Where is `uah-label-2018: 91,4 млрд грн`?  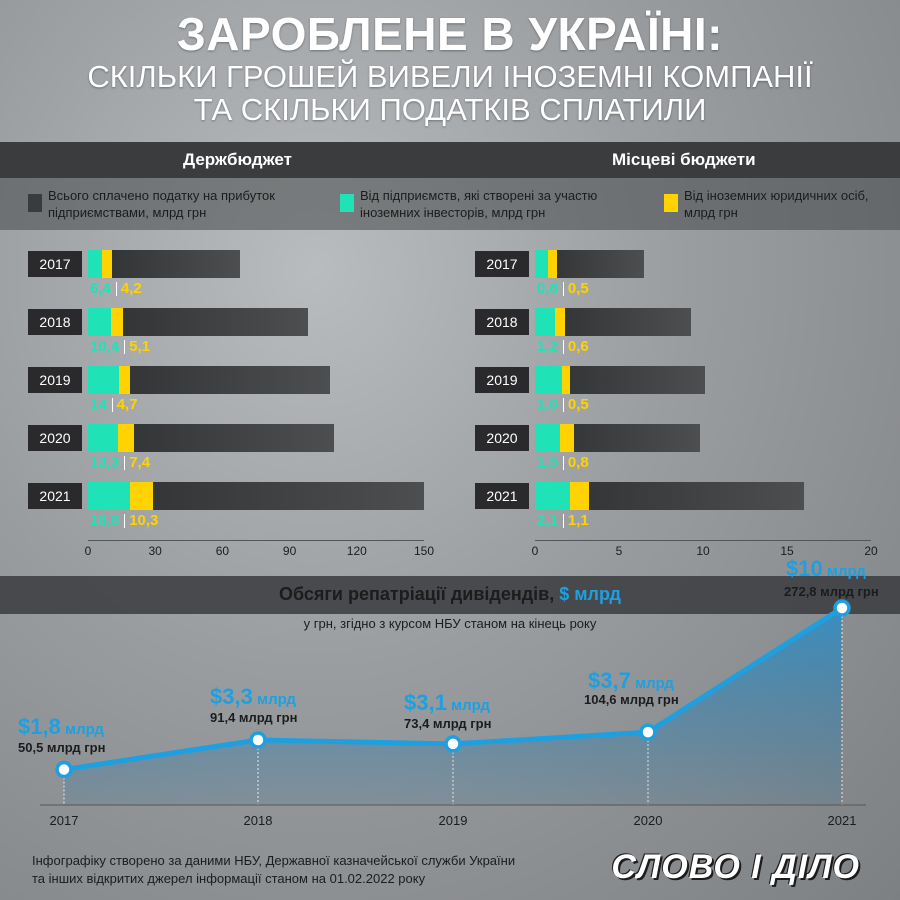
uah-label-2018: 91,4 млрд грн is located at coordinates (254, 717).